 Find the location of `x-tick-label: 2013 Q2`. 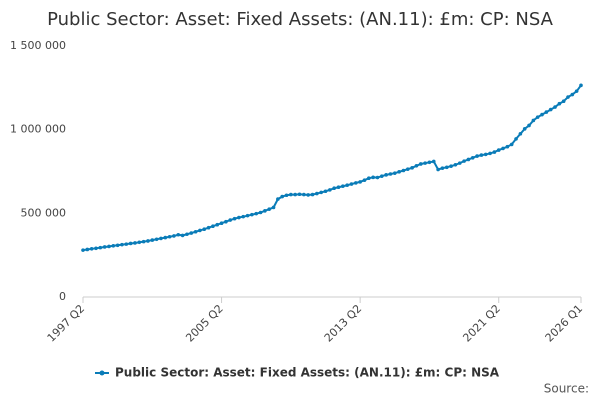

x-tick-label: 2013 Q2 is located at coordinates (343, 323).